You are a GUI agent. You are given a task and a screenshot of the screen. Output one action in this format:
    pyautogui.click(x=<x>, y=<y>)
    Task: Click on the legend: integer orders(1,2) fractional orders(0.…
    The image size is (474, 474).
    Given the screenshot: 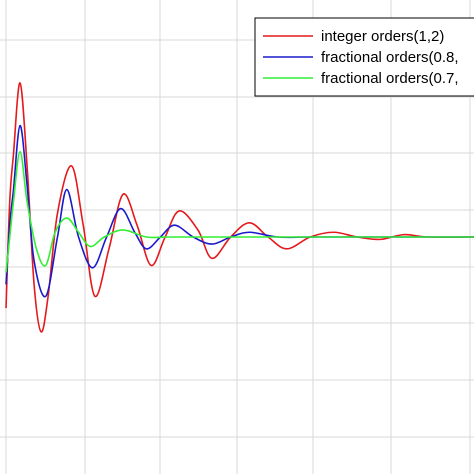 What is the action you would take?
    pyautogui.click(x=364, y=57)
    